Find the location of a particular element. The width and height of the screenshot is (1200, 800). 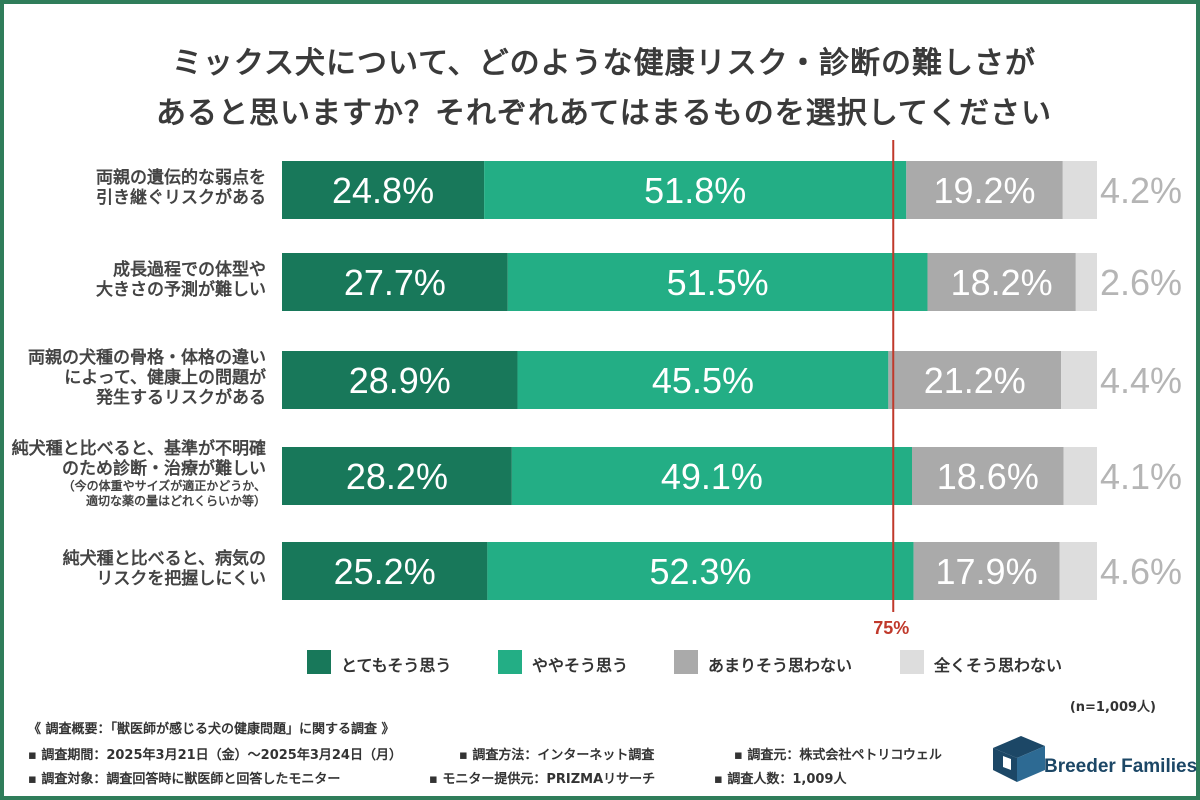

category-label-note: 適切な薬の量はどれくらいか等） is located at coordinates (175, 501).